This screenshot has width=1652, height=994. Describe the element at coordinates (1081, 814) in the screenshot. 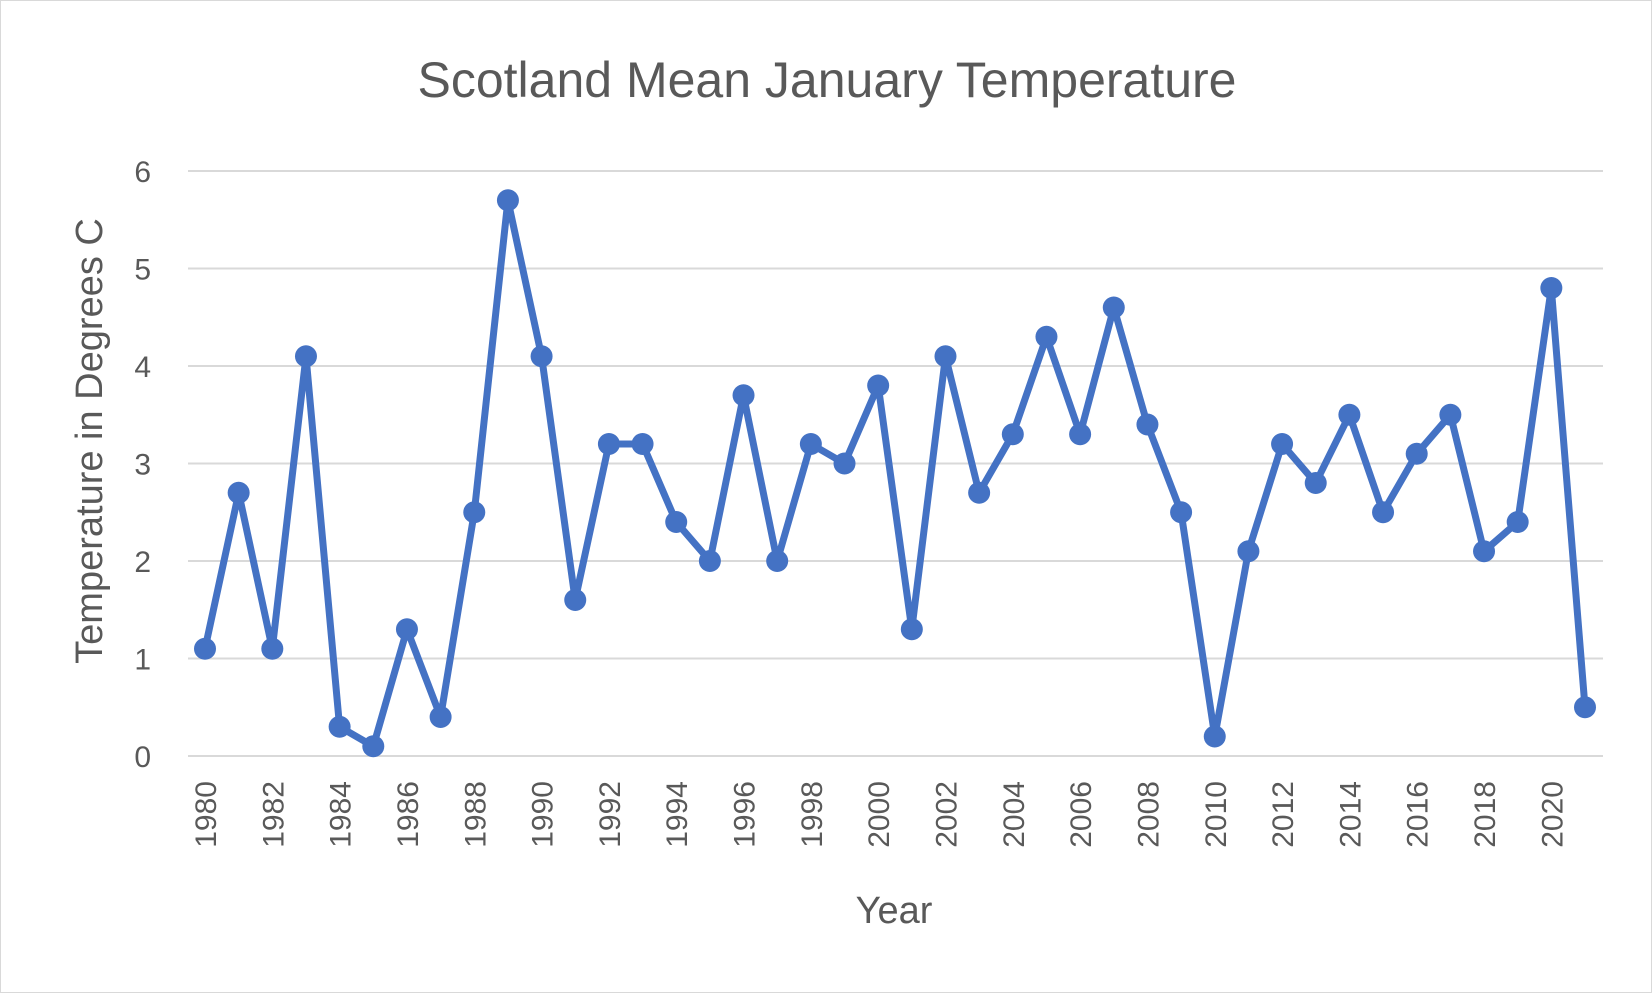

I see `x-tick-label: 2006` at that location.